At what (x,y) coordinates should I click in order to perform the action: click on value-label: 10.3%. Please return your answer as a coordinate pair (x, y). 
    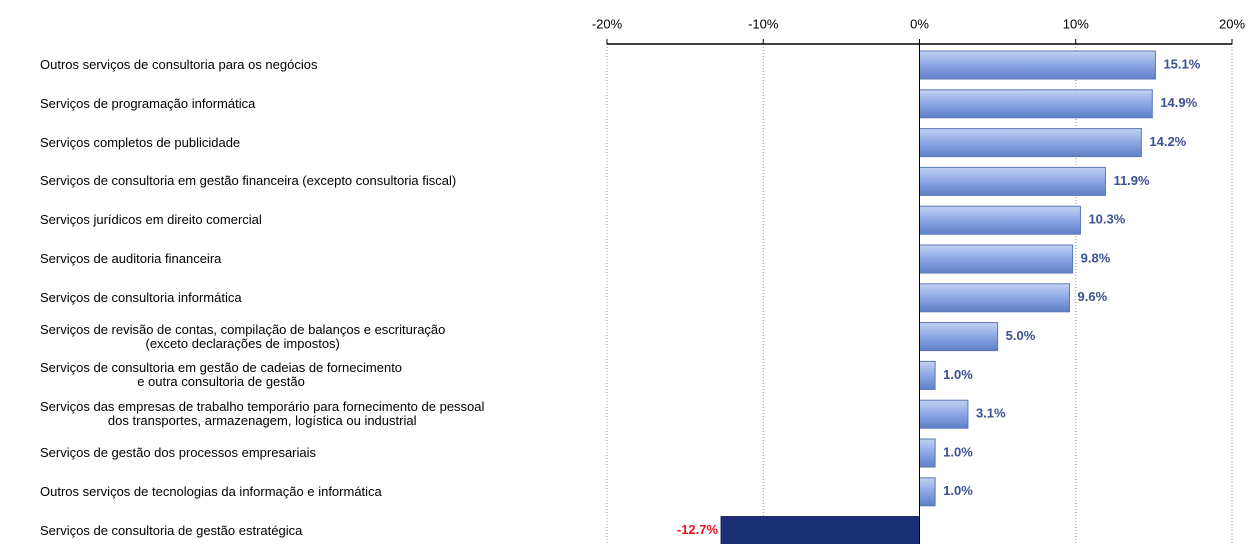
    Looking at the image, I should click on (1106, 219).